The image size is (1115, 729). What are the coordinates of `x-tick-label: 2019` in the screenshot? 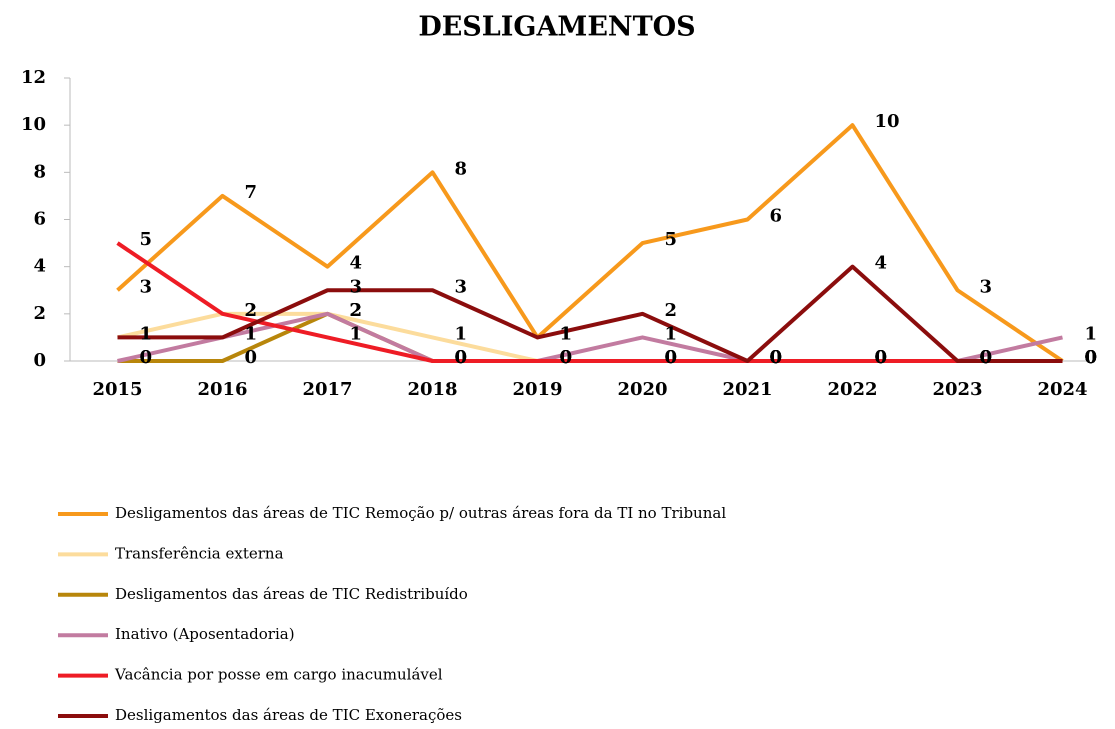 It's located at (537, 389).